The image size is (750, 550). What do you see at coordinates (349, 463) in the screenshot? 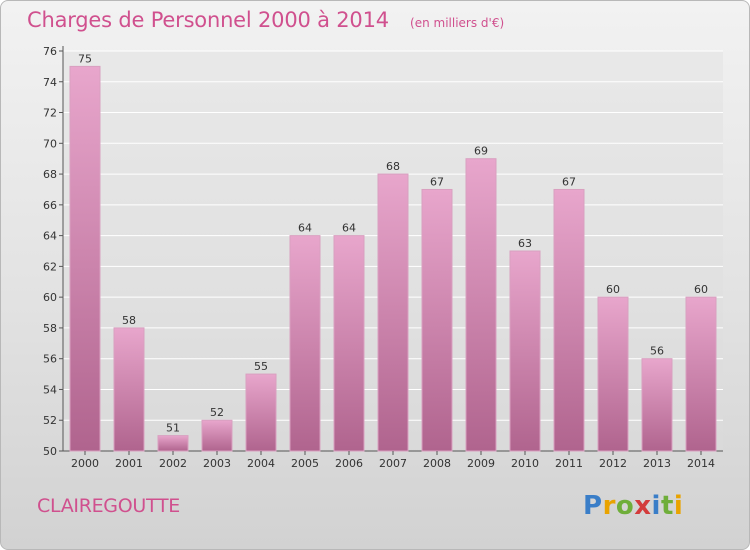
I see `x-tick-label-2006: 2006` at bounding box center [349, 463].